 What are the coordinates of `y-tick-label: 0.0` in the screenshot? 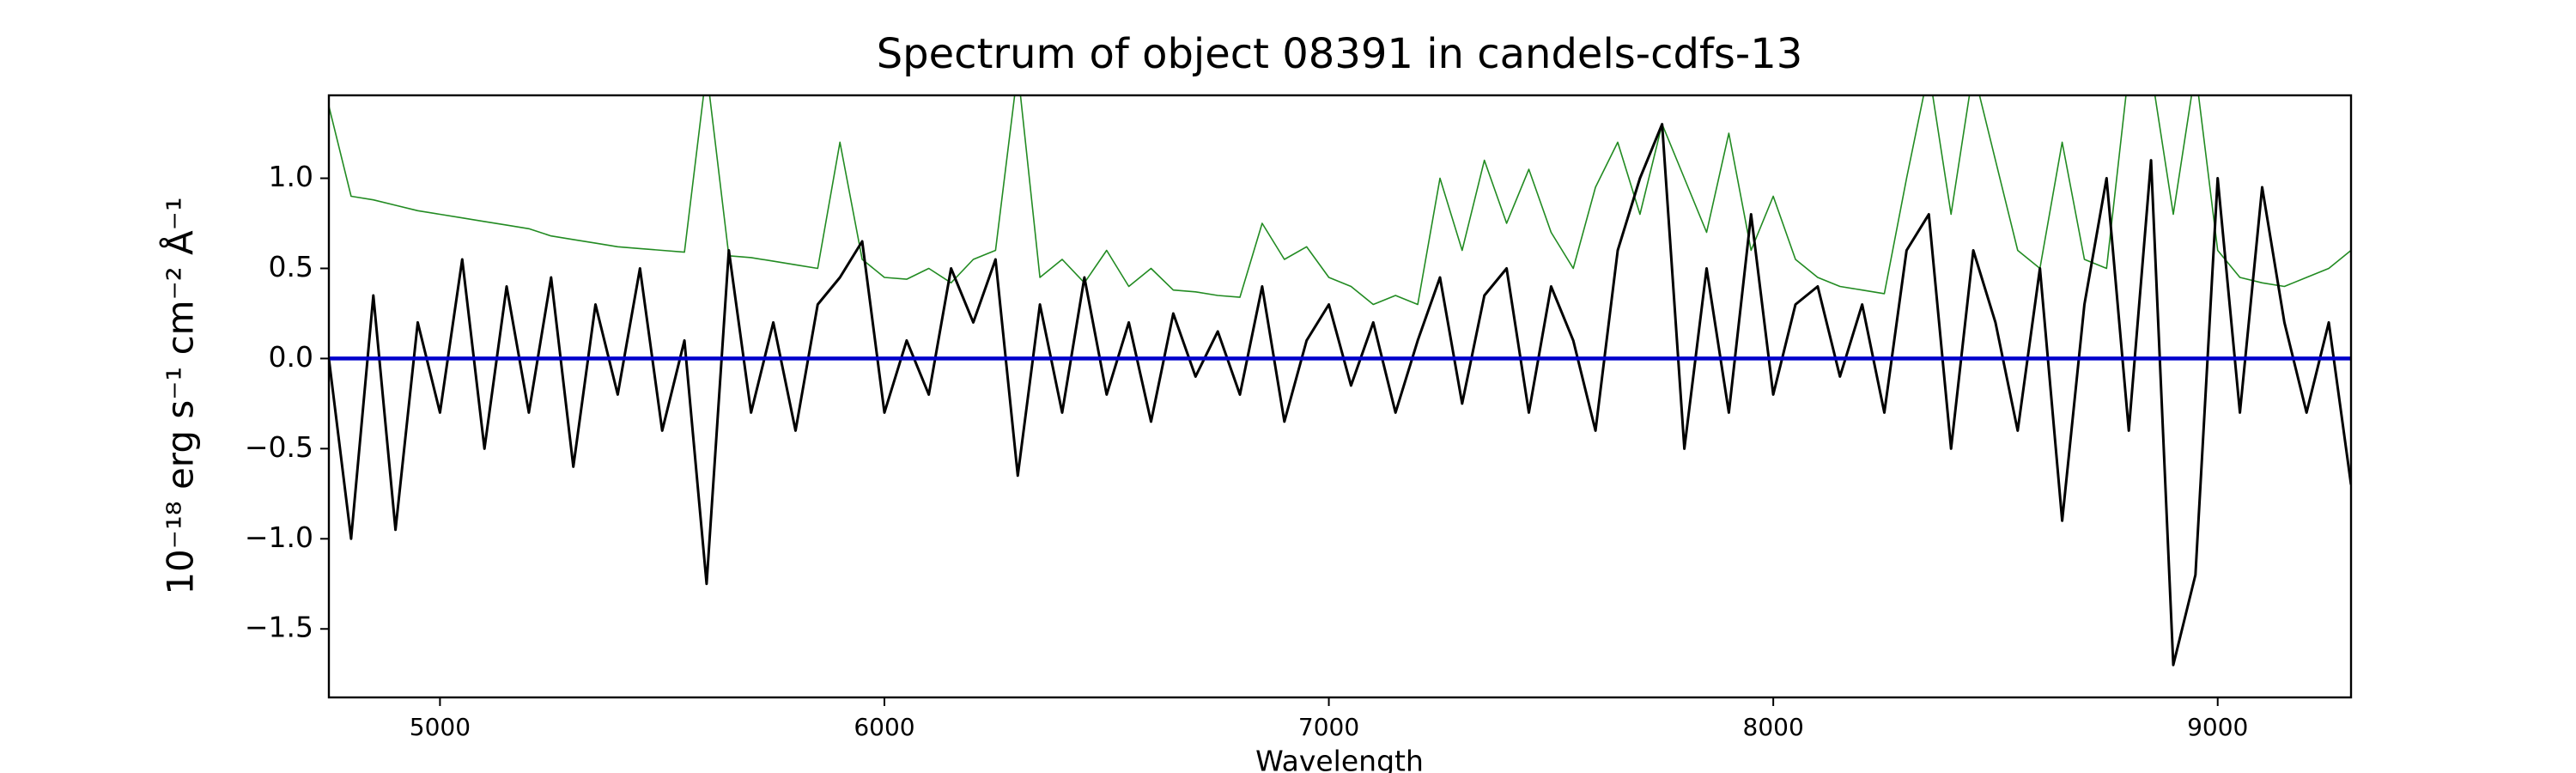 It's located at (291, 357).